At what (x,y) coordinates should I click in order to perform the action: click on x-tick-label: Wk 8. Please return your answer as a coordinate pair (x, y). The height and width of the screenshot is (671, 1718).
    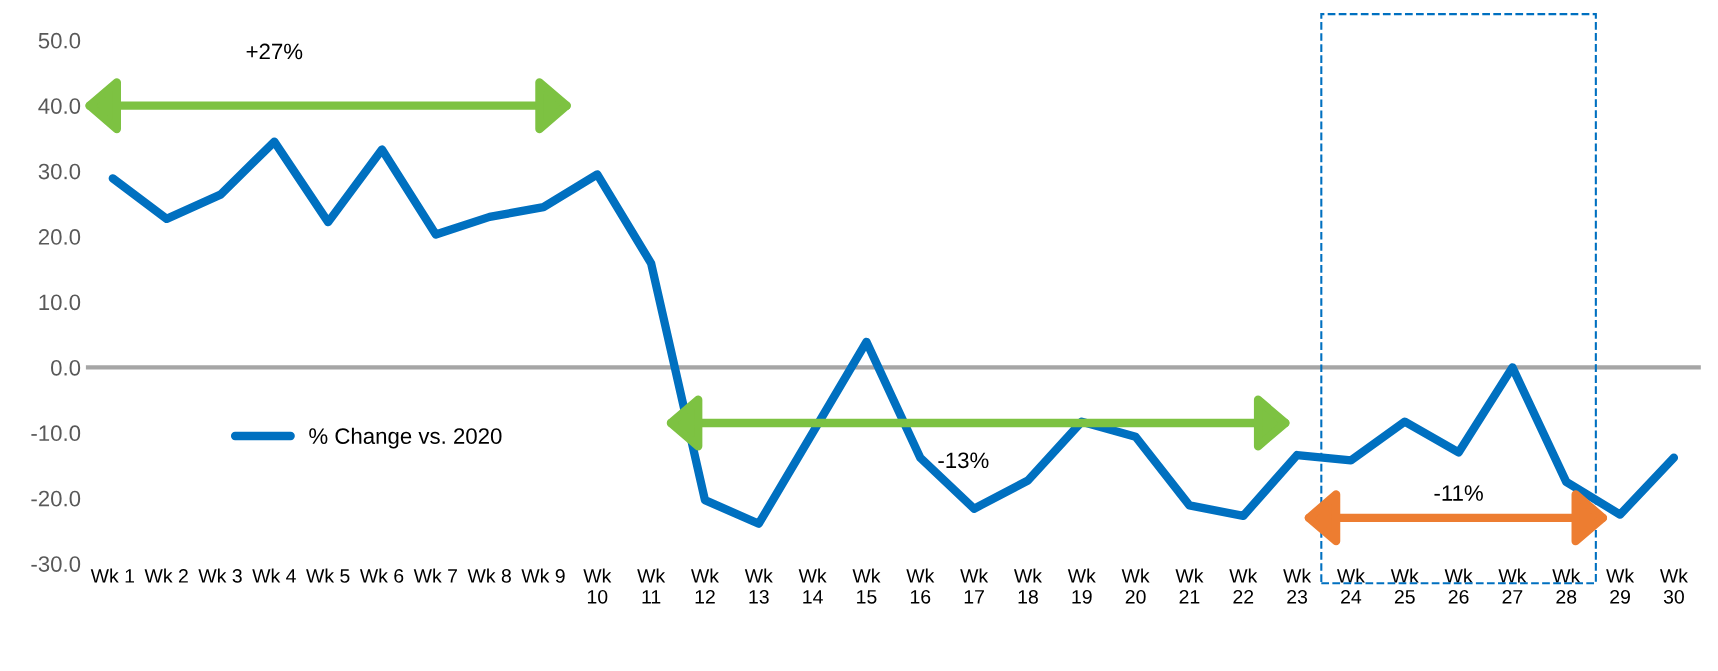
    Looking at the image, I should click on (489, 575).